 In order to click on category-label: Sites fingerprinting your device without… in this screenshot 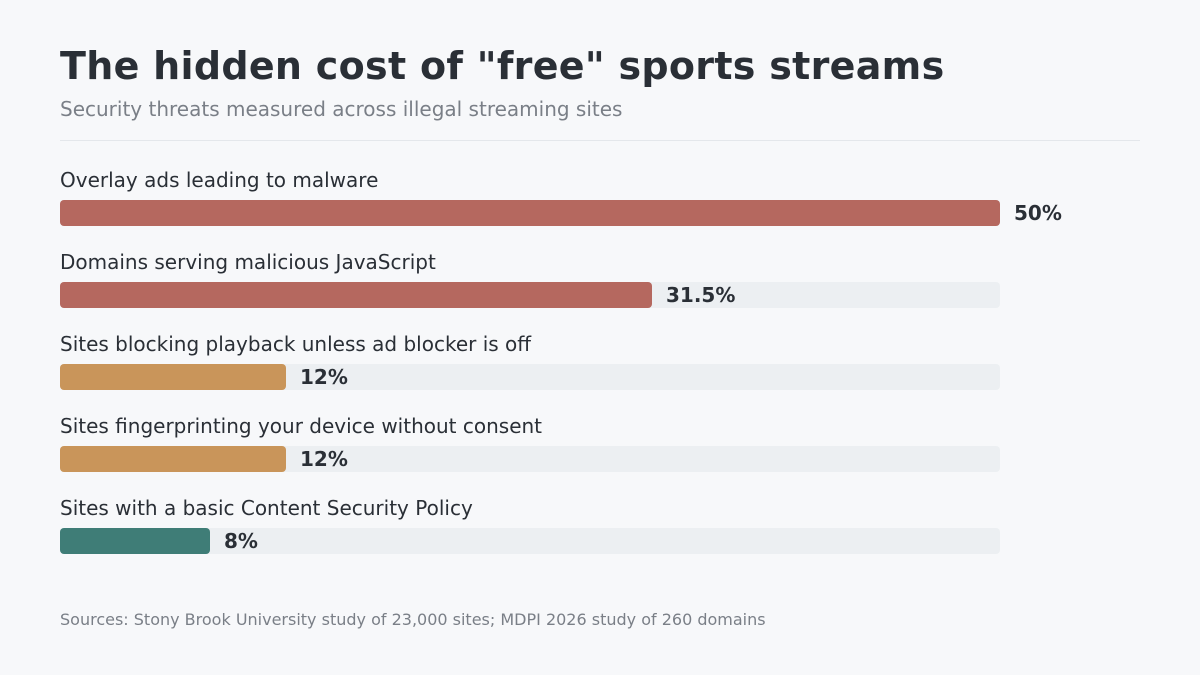, I will do `click(301, 426)`.